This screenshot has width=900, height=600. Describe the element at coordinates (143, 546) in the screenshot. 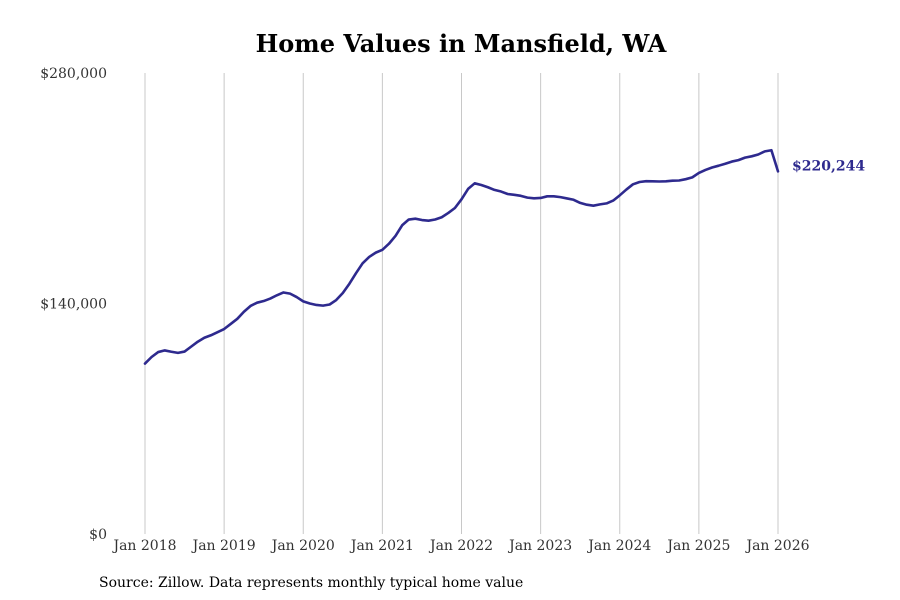

I see `x-tick-label: Jan 2018` at that location.